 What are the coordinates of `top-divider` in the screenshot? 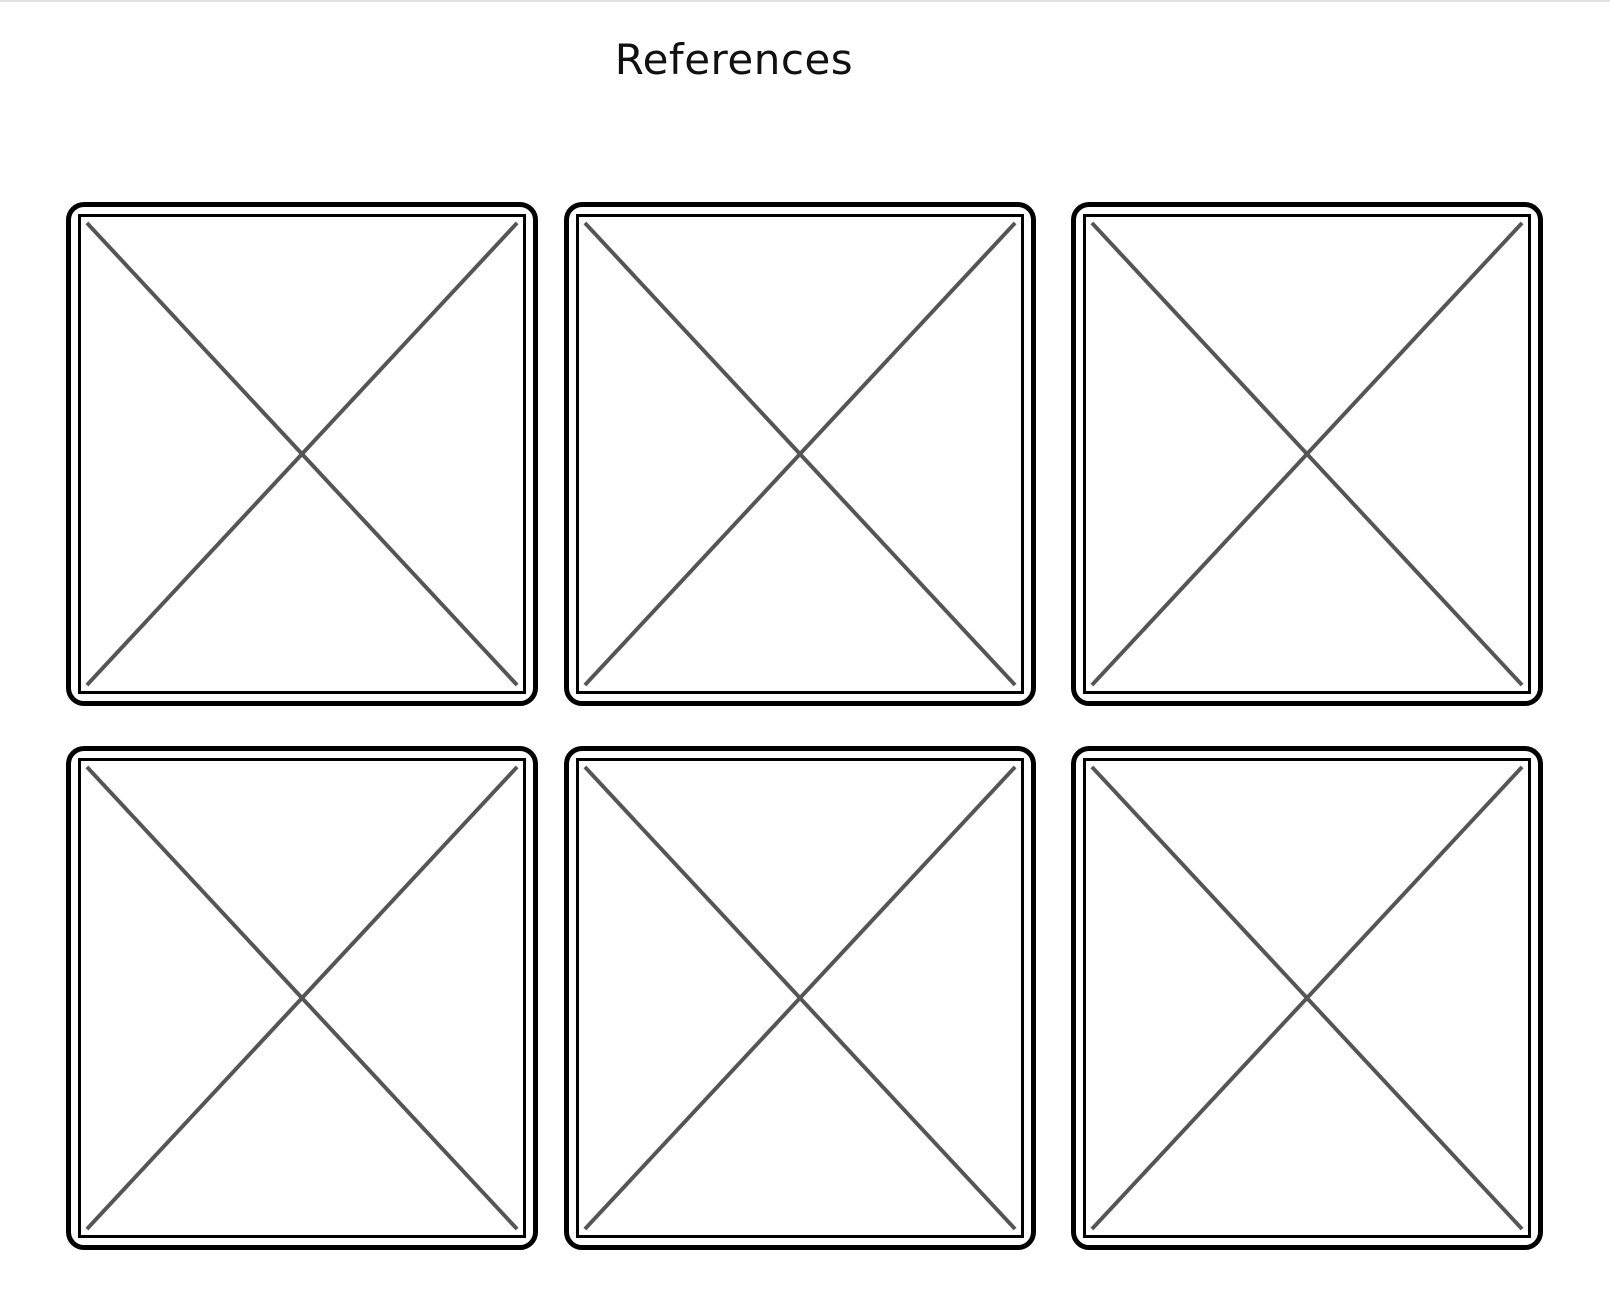 It's located at (805, 1).